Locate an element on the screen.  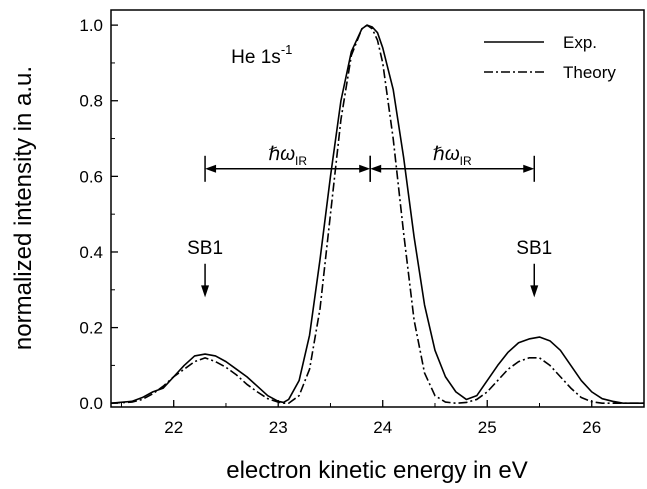
y-tick-label-0.8: 0.8 is located at coordinates (91, 101).